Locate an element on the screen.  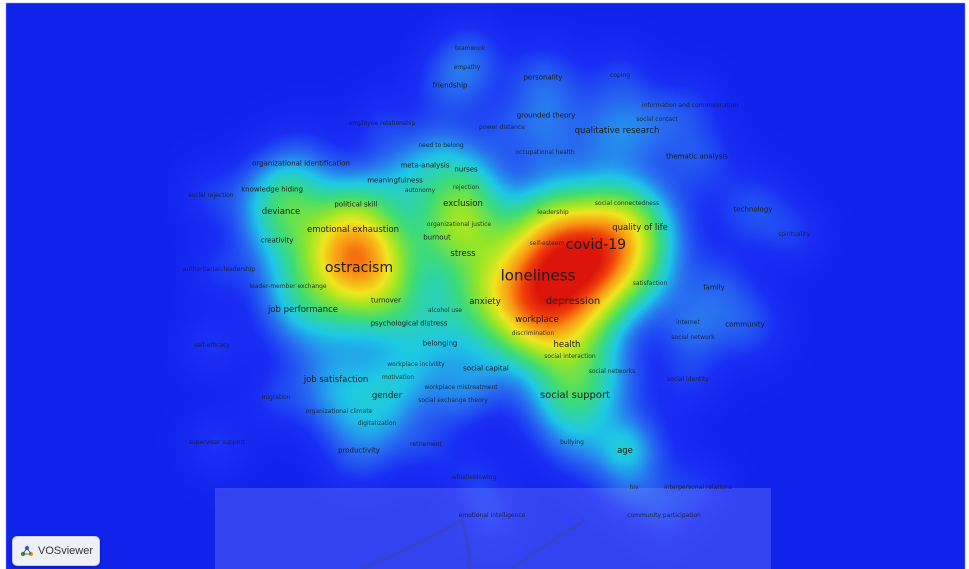
keyword-label: anxiety is located at coordinates (485, 301).